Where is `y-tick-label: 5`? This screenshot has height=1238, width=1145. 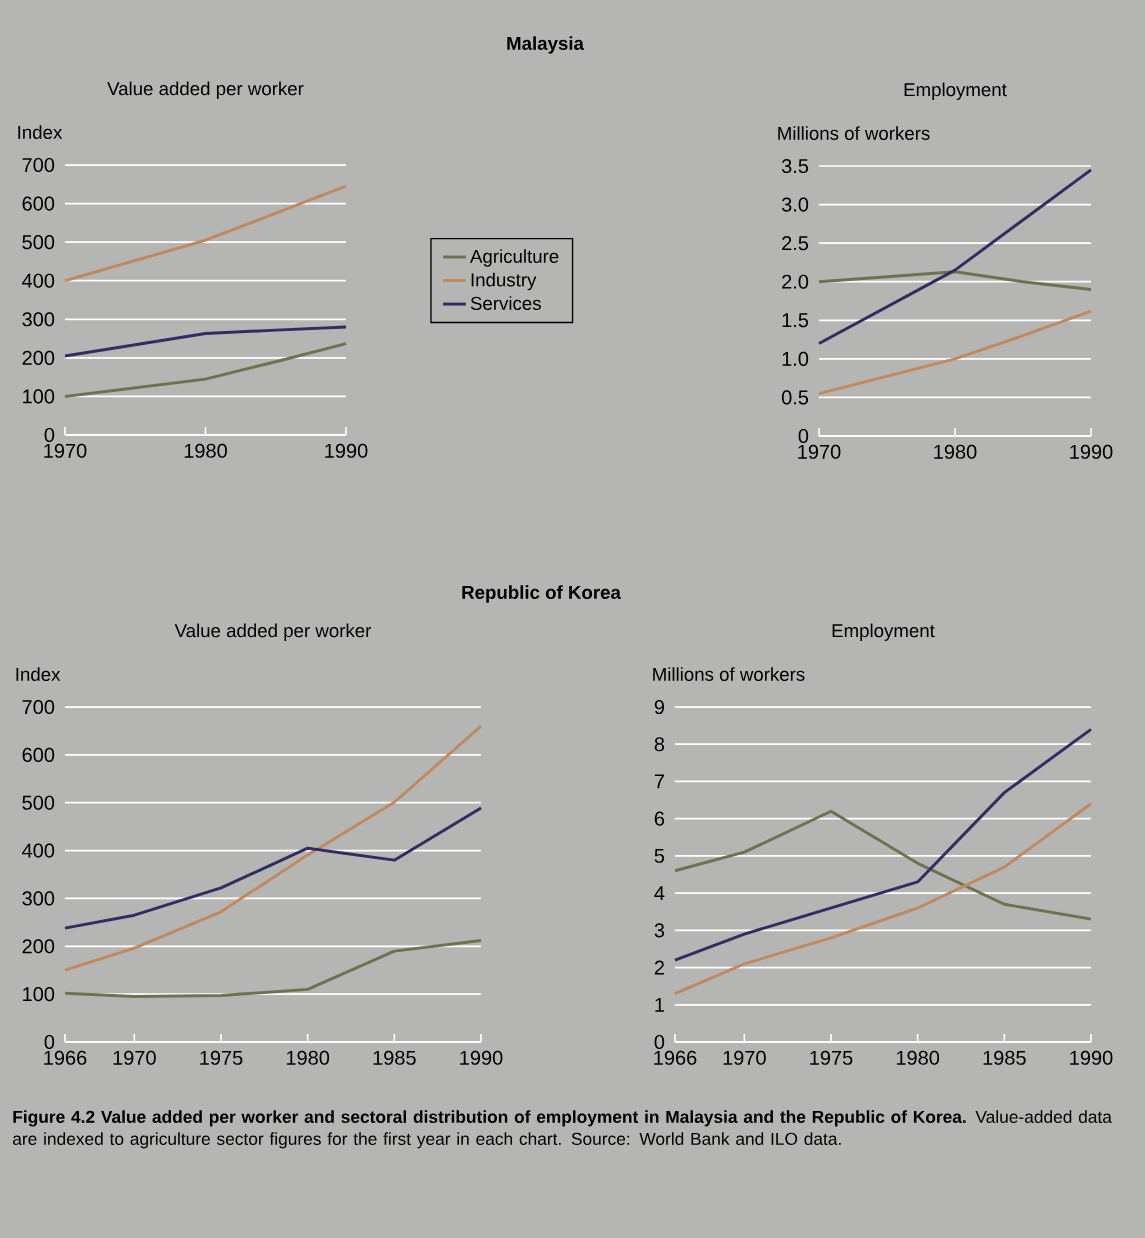
y-tick-label: 5 is located at coordinates (659, 855).